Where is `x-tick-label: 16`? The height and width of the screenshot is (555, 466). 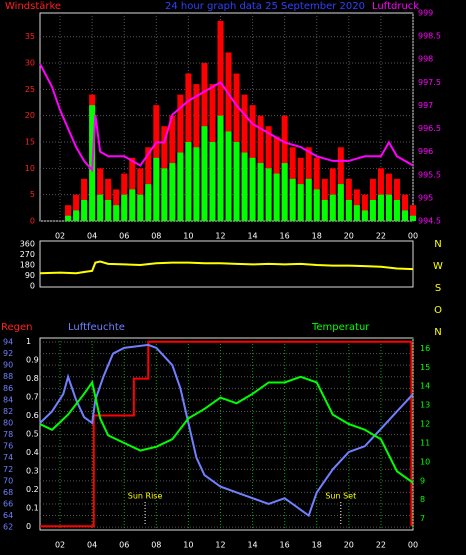 x-tick-label: 16 is located at coordinates (285, 545).